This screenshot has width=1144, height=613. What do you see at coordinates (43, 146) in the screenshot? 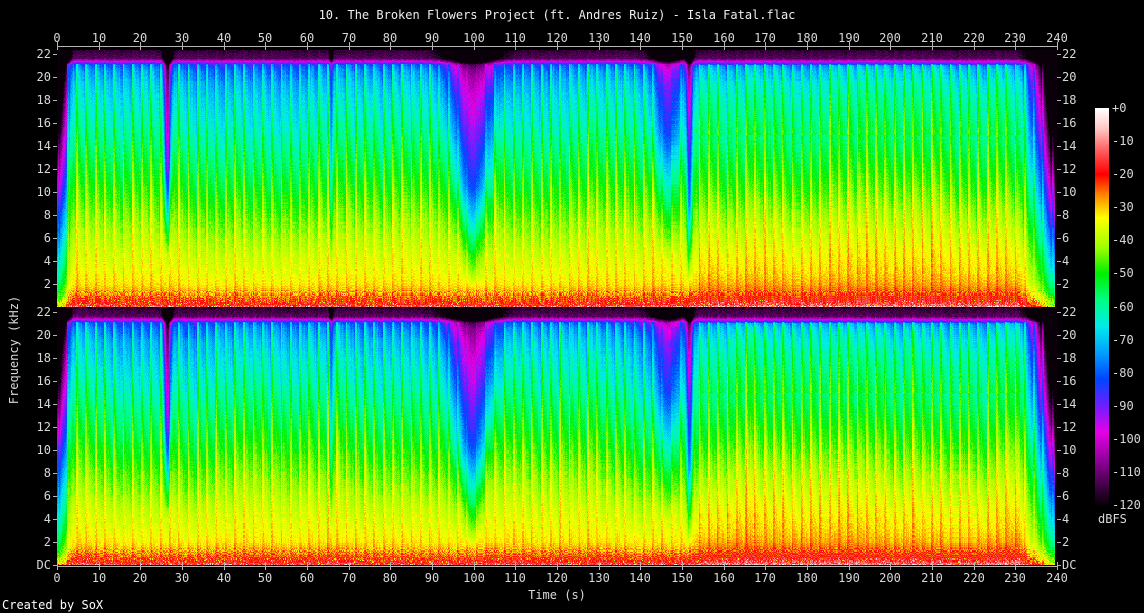
I see `freq-tick-label-left-ch1: 14` at bounding box center [43, 146].